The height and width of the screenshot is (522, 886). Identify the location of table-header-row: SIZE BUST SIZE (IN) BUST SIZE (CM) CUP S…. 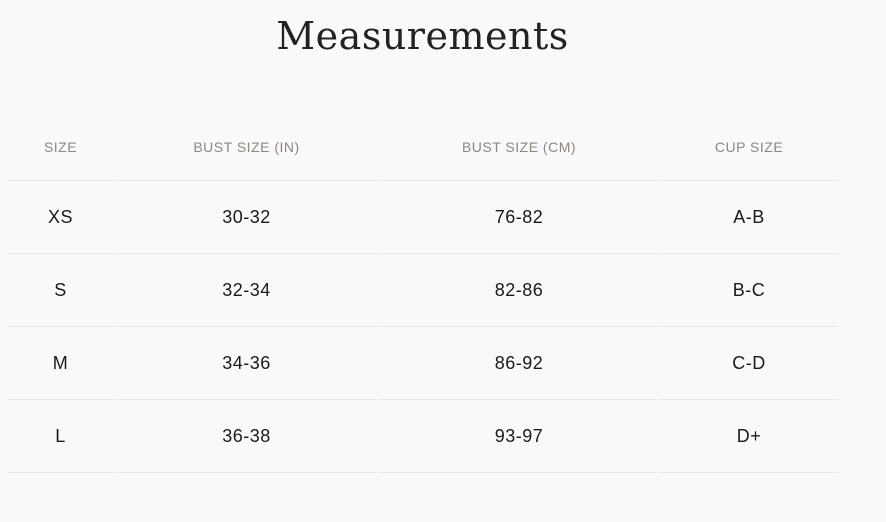
(423, 147).